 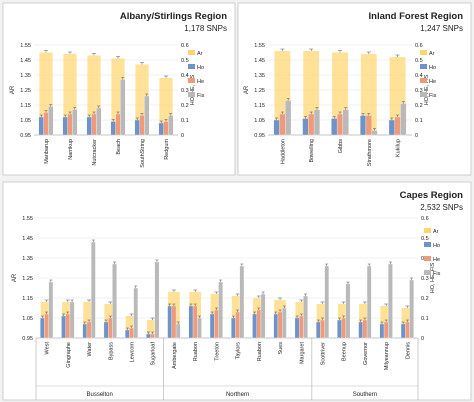 I want to click on right-tick-label: 0.1, so click(x=419, y=121).